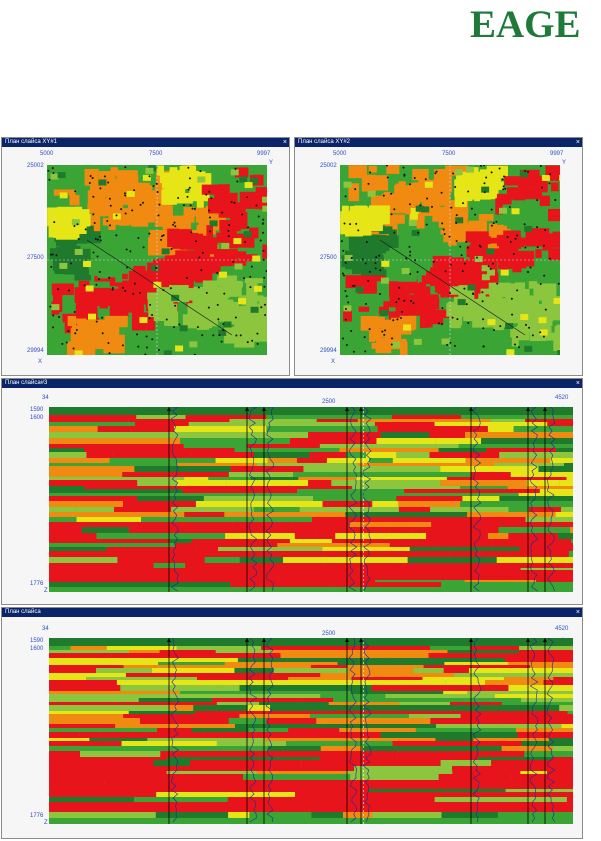 The image size is (601, 841). Describe the element at coordinates (145, 142) in the screenshot. I see `window-title-bar: План слайса XY#1 ×` at that location.